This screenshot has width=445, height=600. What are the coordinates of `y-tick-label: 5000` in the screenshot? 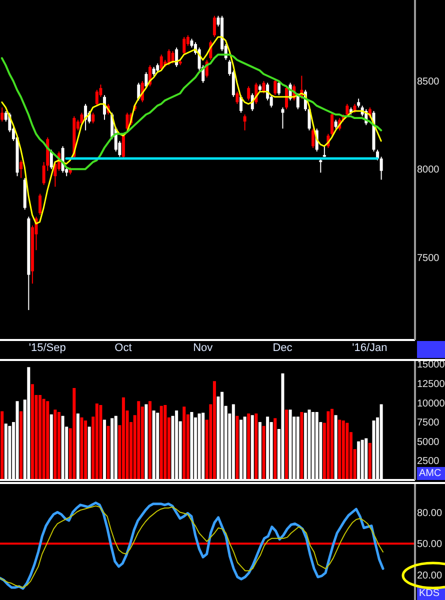 It's located at (428, 442).